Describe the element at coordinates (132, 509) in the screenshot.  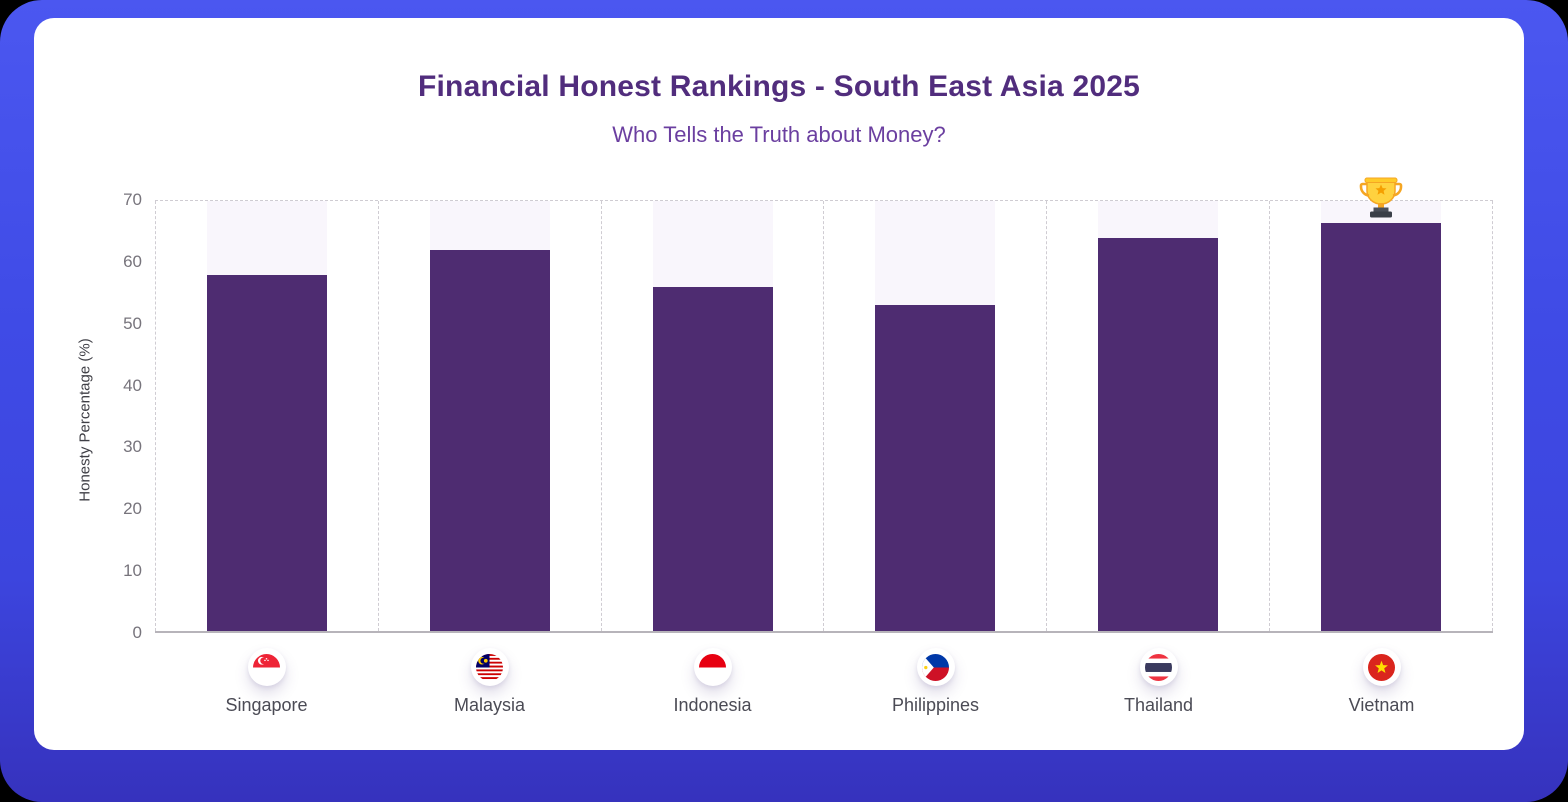
I see `y-tick-20: 20` at that location.